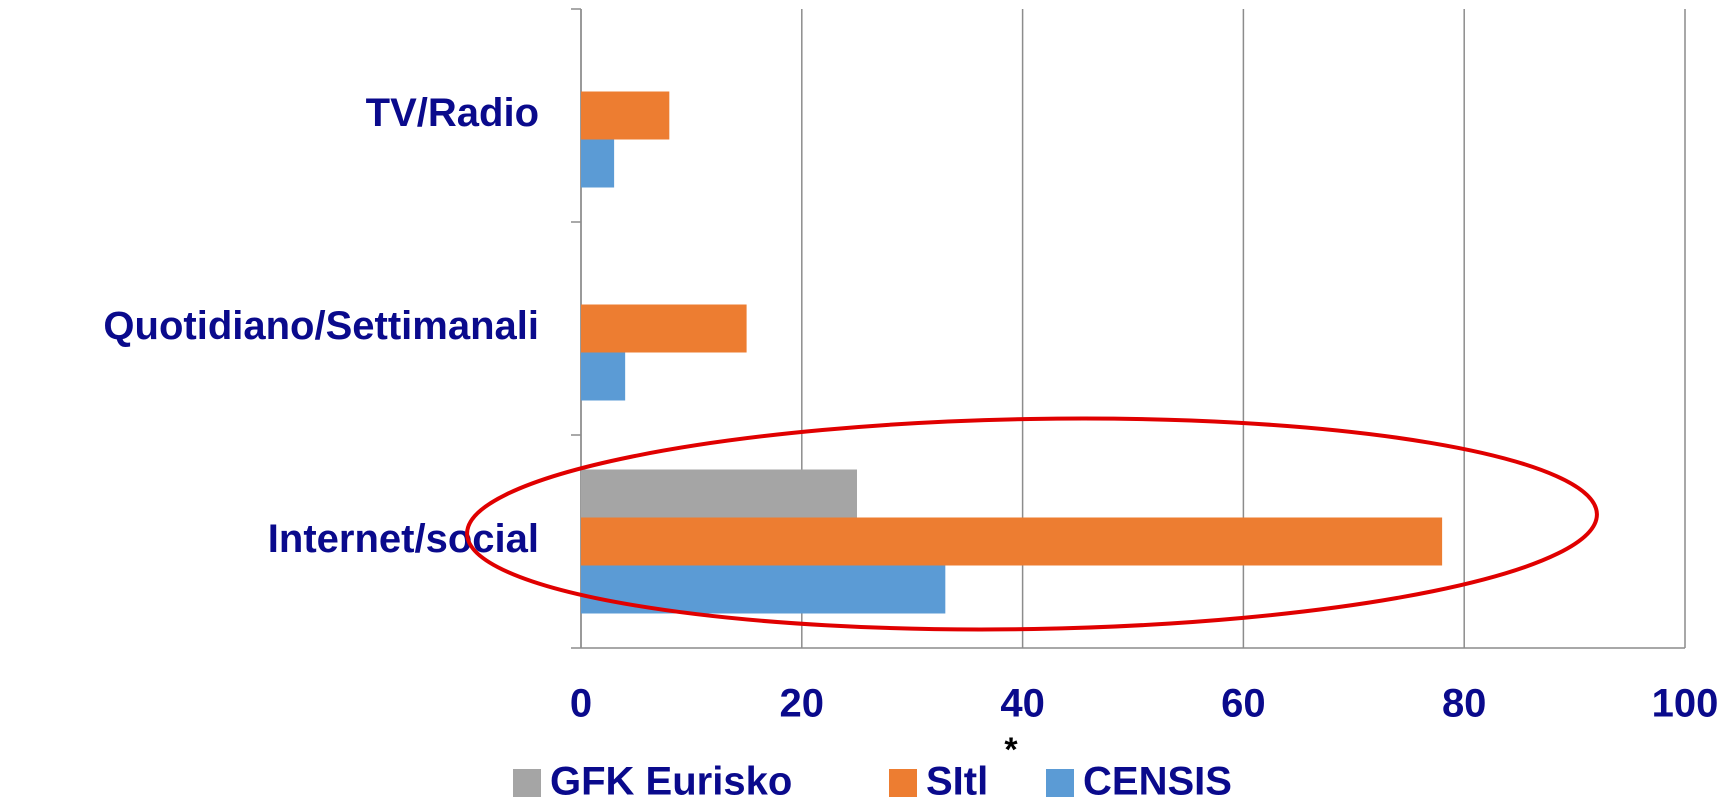 This screenshot has height=805, width=1736. I want to click on legend-label: SItl, so click(957, 782).